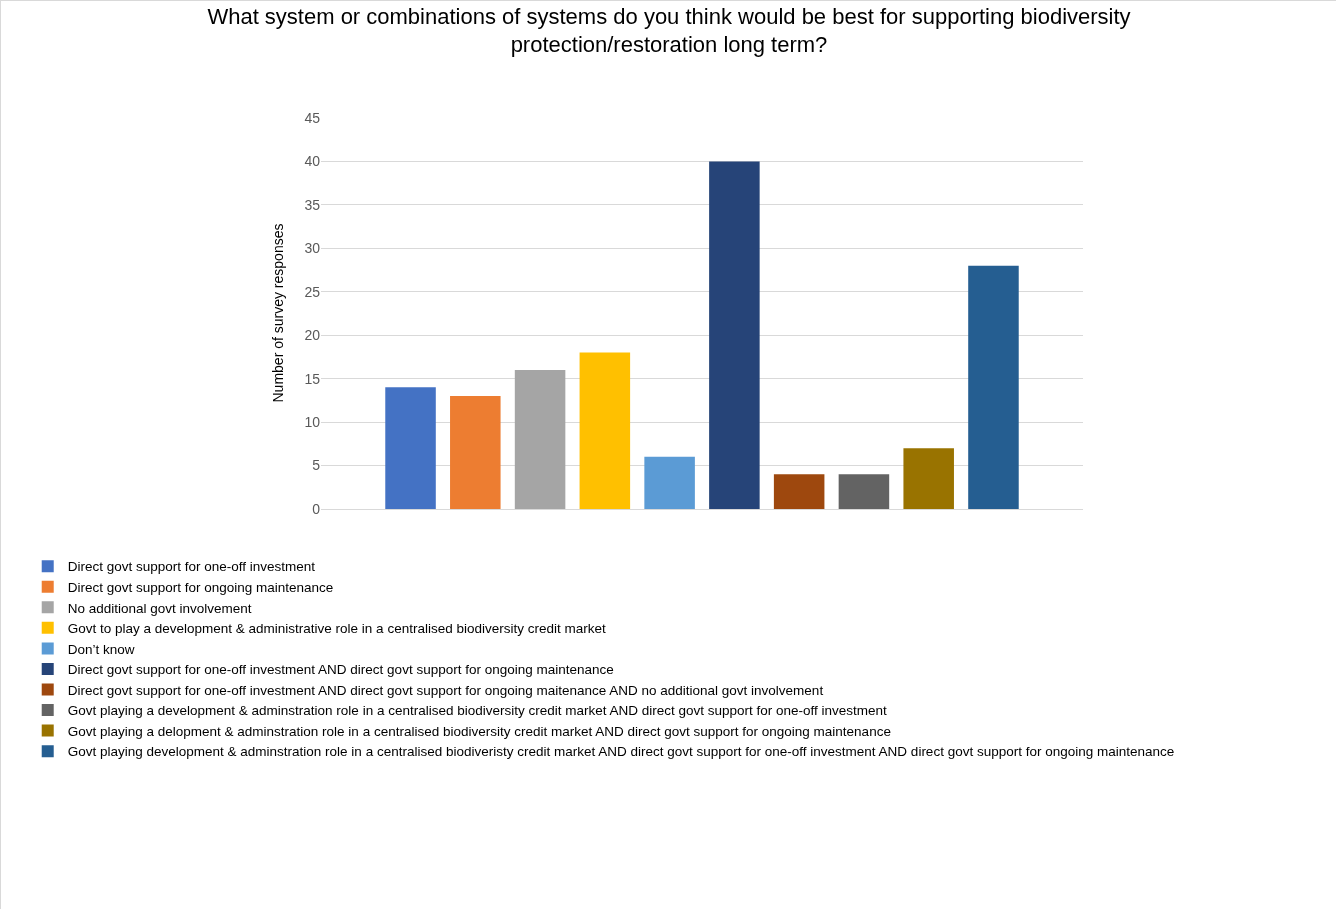 The height and width of the screenshot is (909, 1336). Describe the element at coordinates (621, 752) in the screenshot. I see `legend-label: Govt playing development & adminstration role in a centralised biodiveristy credit market AND direct govt support for one-off investment AND direct govt support for ongoing maintenance` at that location.